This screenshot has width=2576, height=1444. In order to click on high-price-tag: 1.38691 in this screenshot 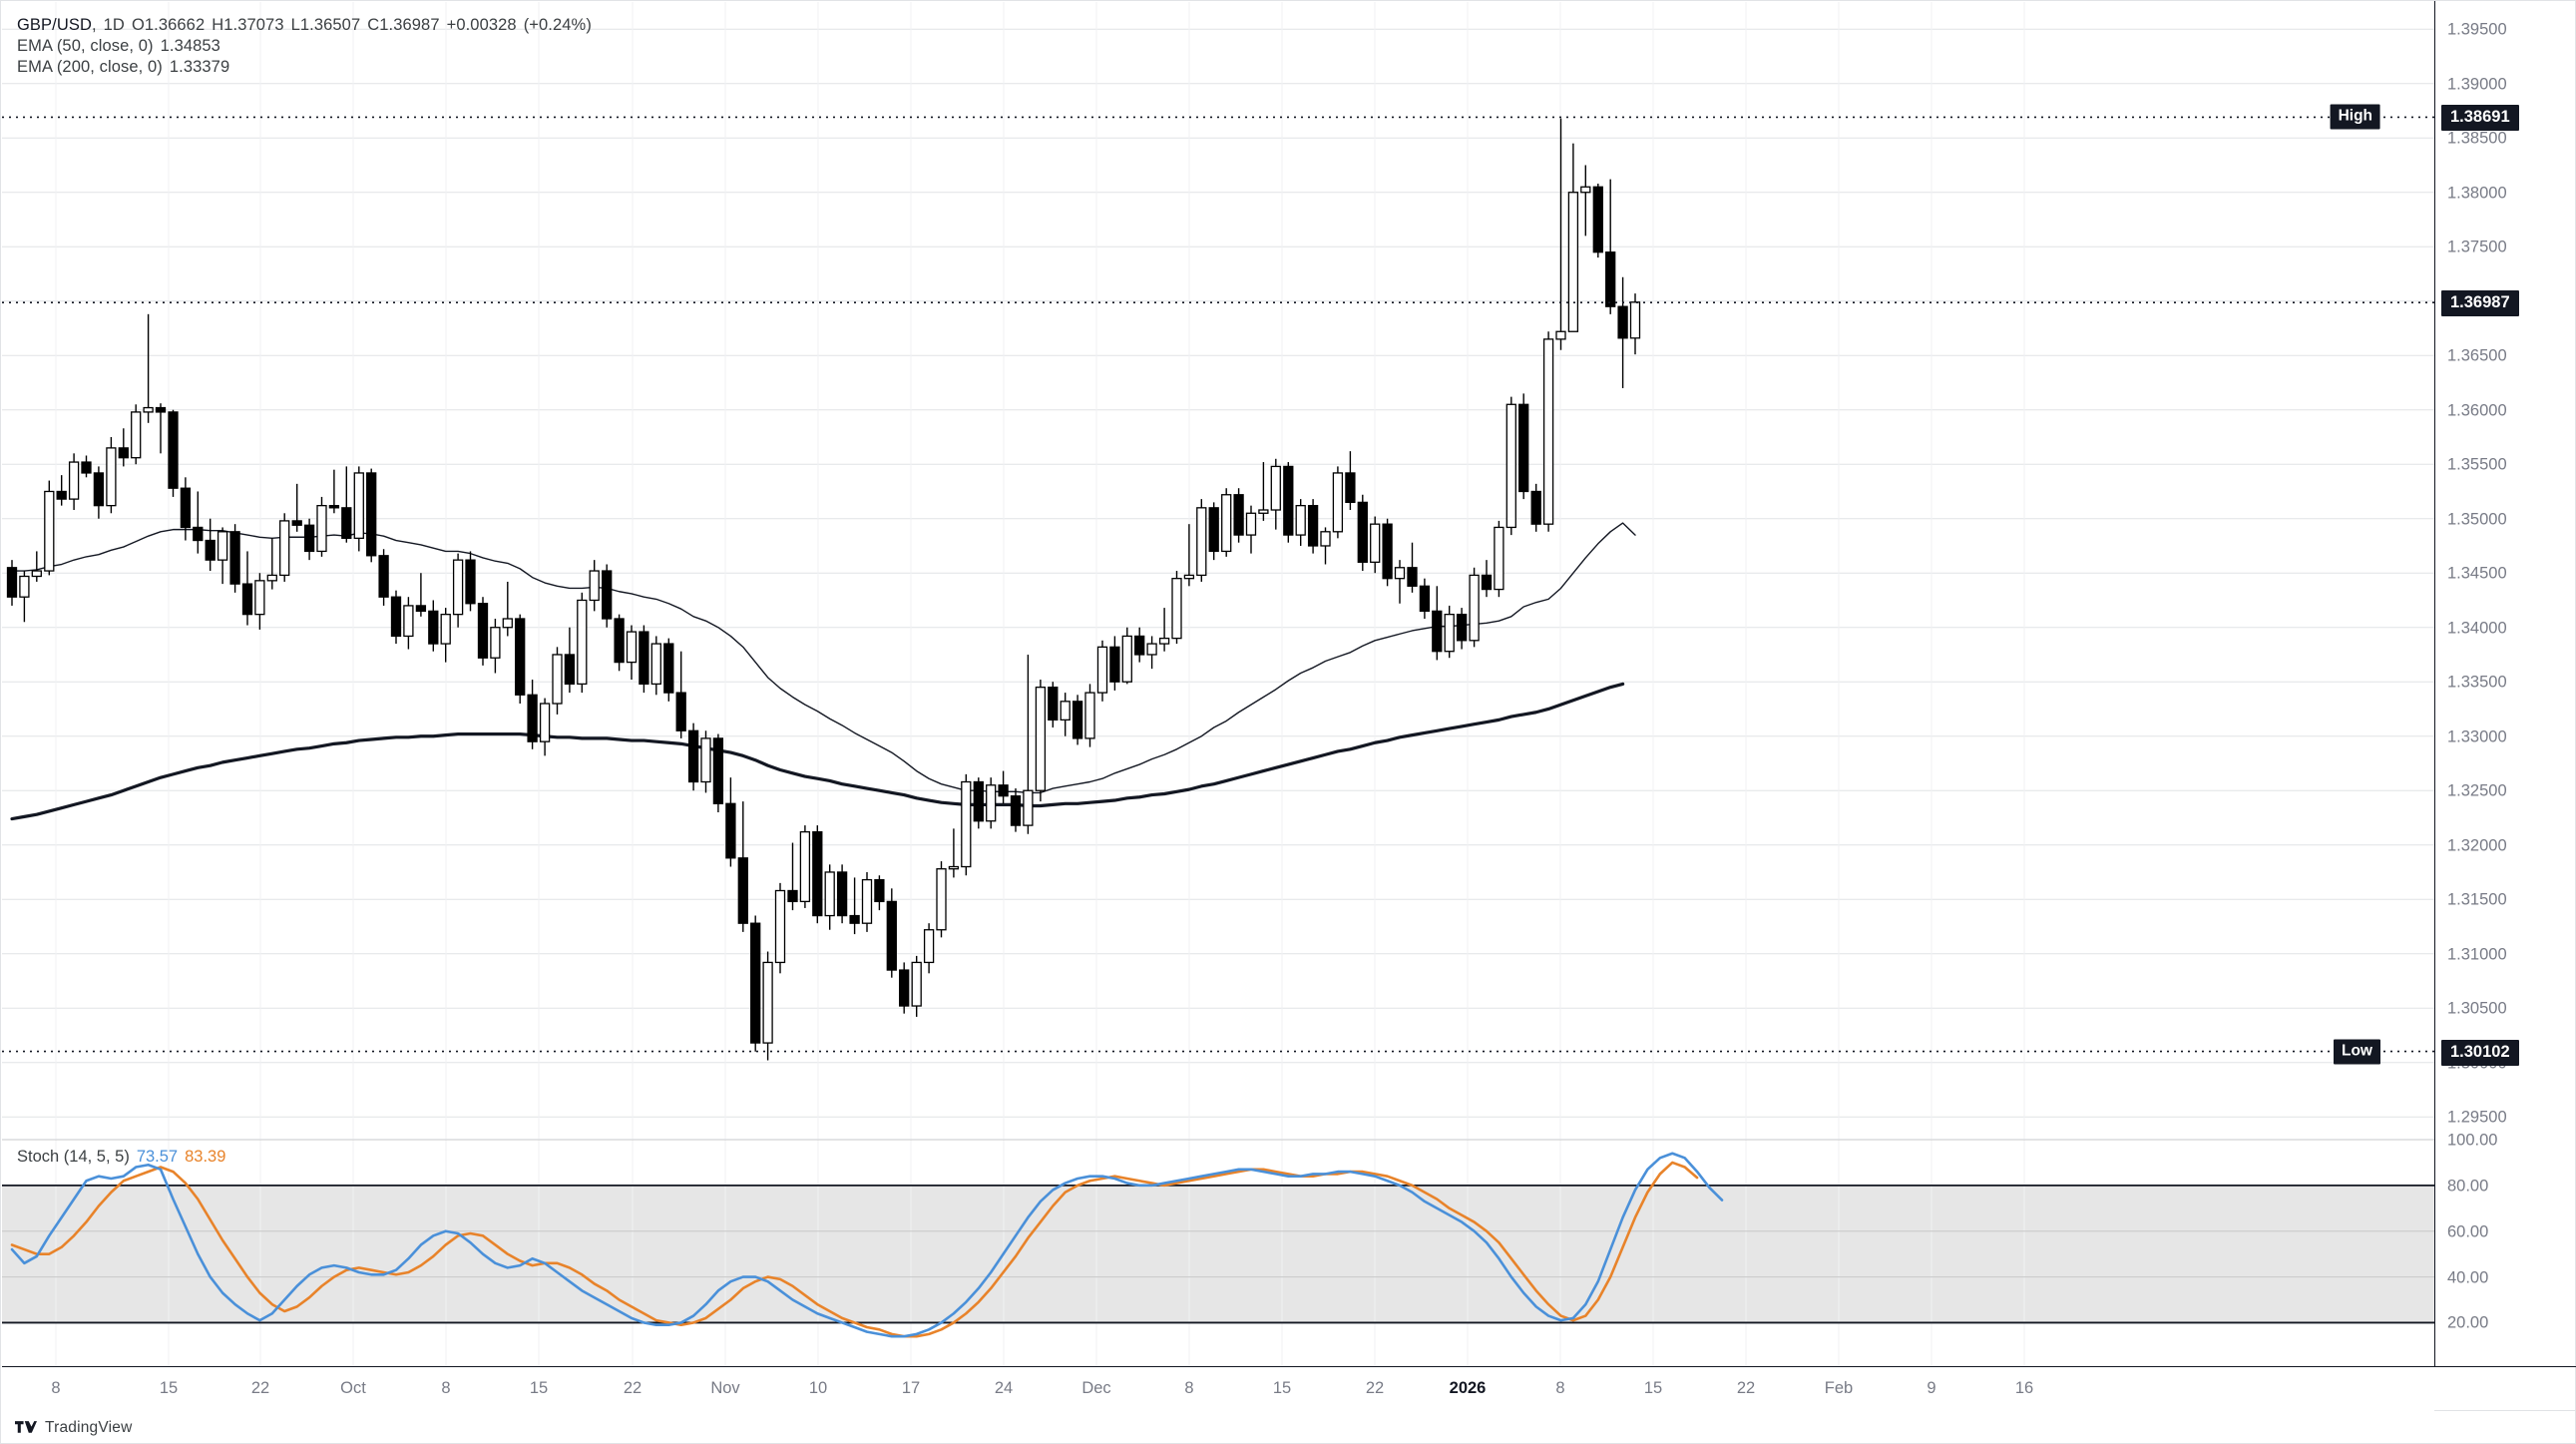, I will do `click(2480, 119)`.